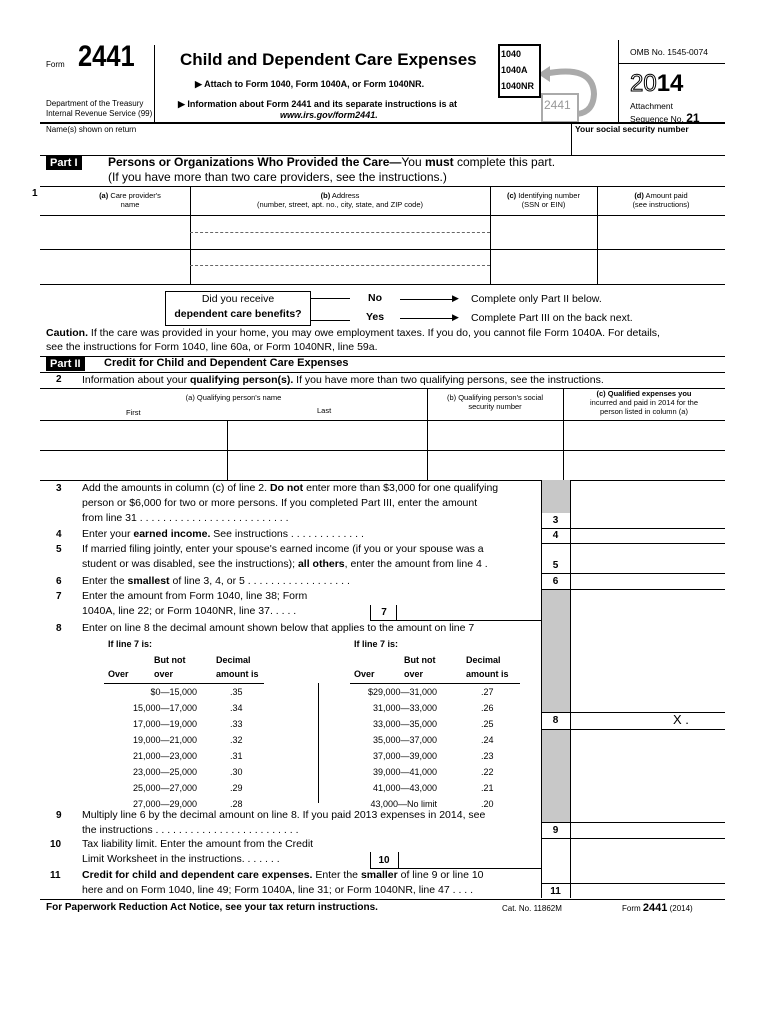 The image size is (770, 1024). Describe the element at coordinates (647, 891) in the screenshot. I see `line-11-input` at that location.